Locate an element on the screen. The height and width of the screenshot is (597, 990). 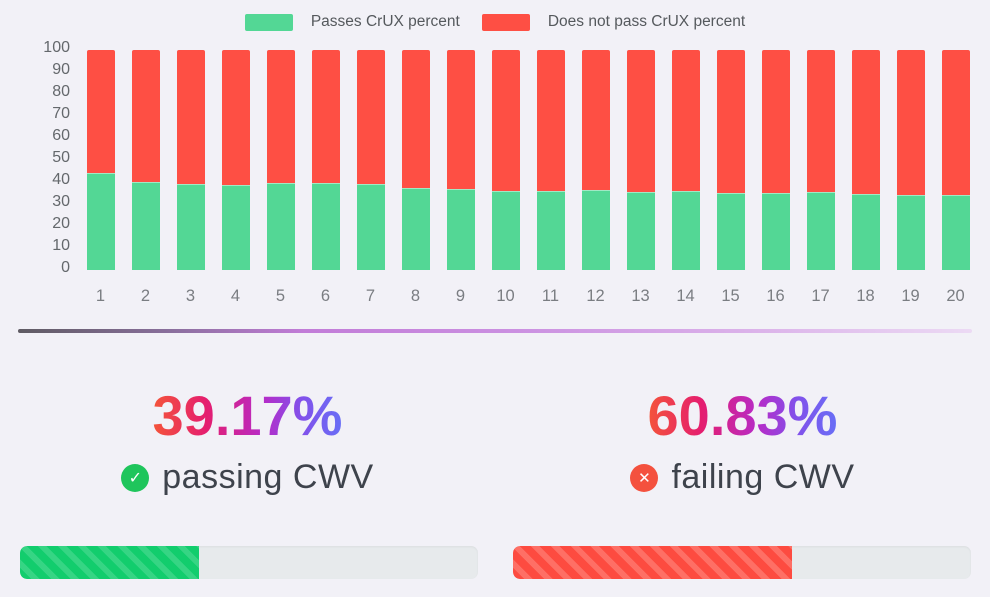
x-tick-label: 15 is located at coordinates (730, 296).